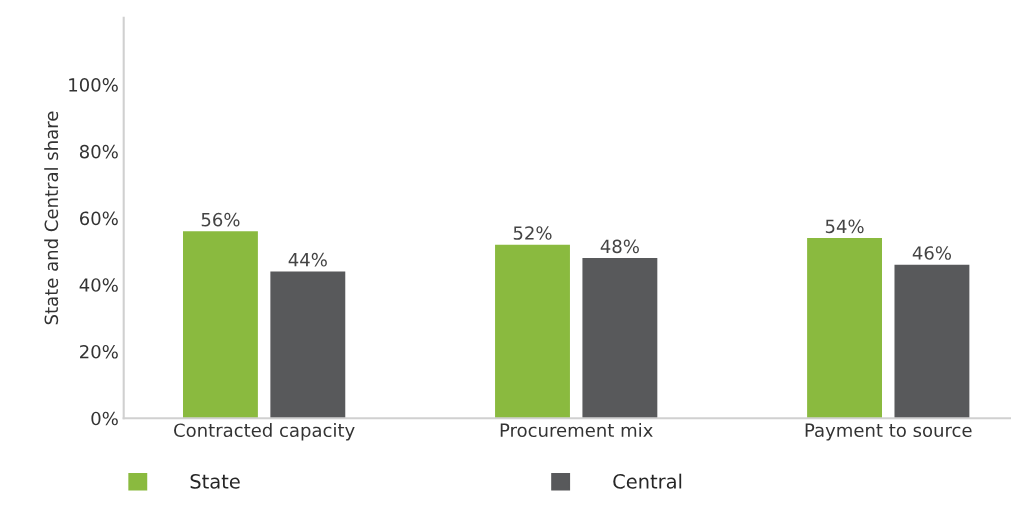 The width and height of the screenshot is (1014, 510). I want to click on data-label: 54%, so click(844, 226).